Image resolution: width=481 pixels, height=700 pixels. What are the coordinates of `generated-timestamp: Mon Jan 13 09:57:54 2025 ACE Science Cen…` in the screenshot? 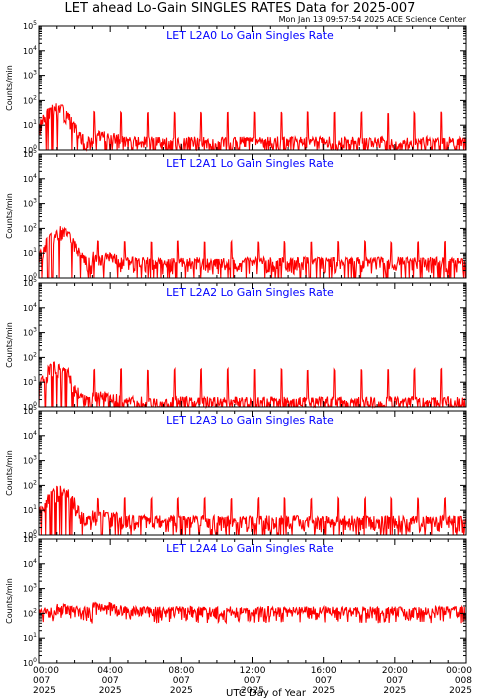 It's located at (373, 19).